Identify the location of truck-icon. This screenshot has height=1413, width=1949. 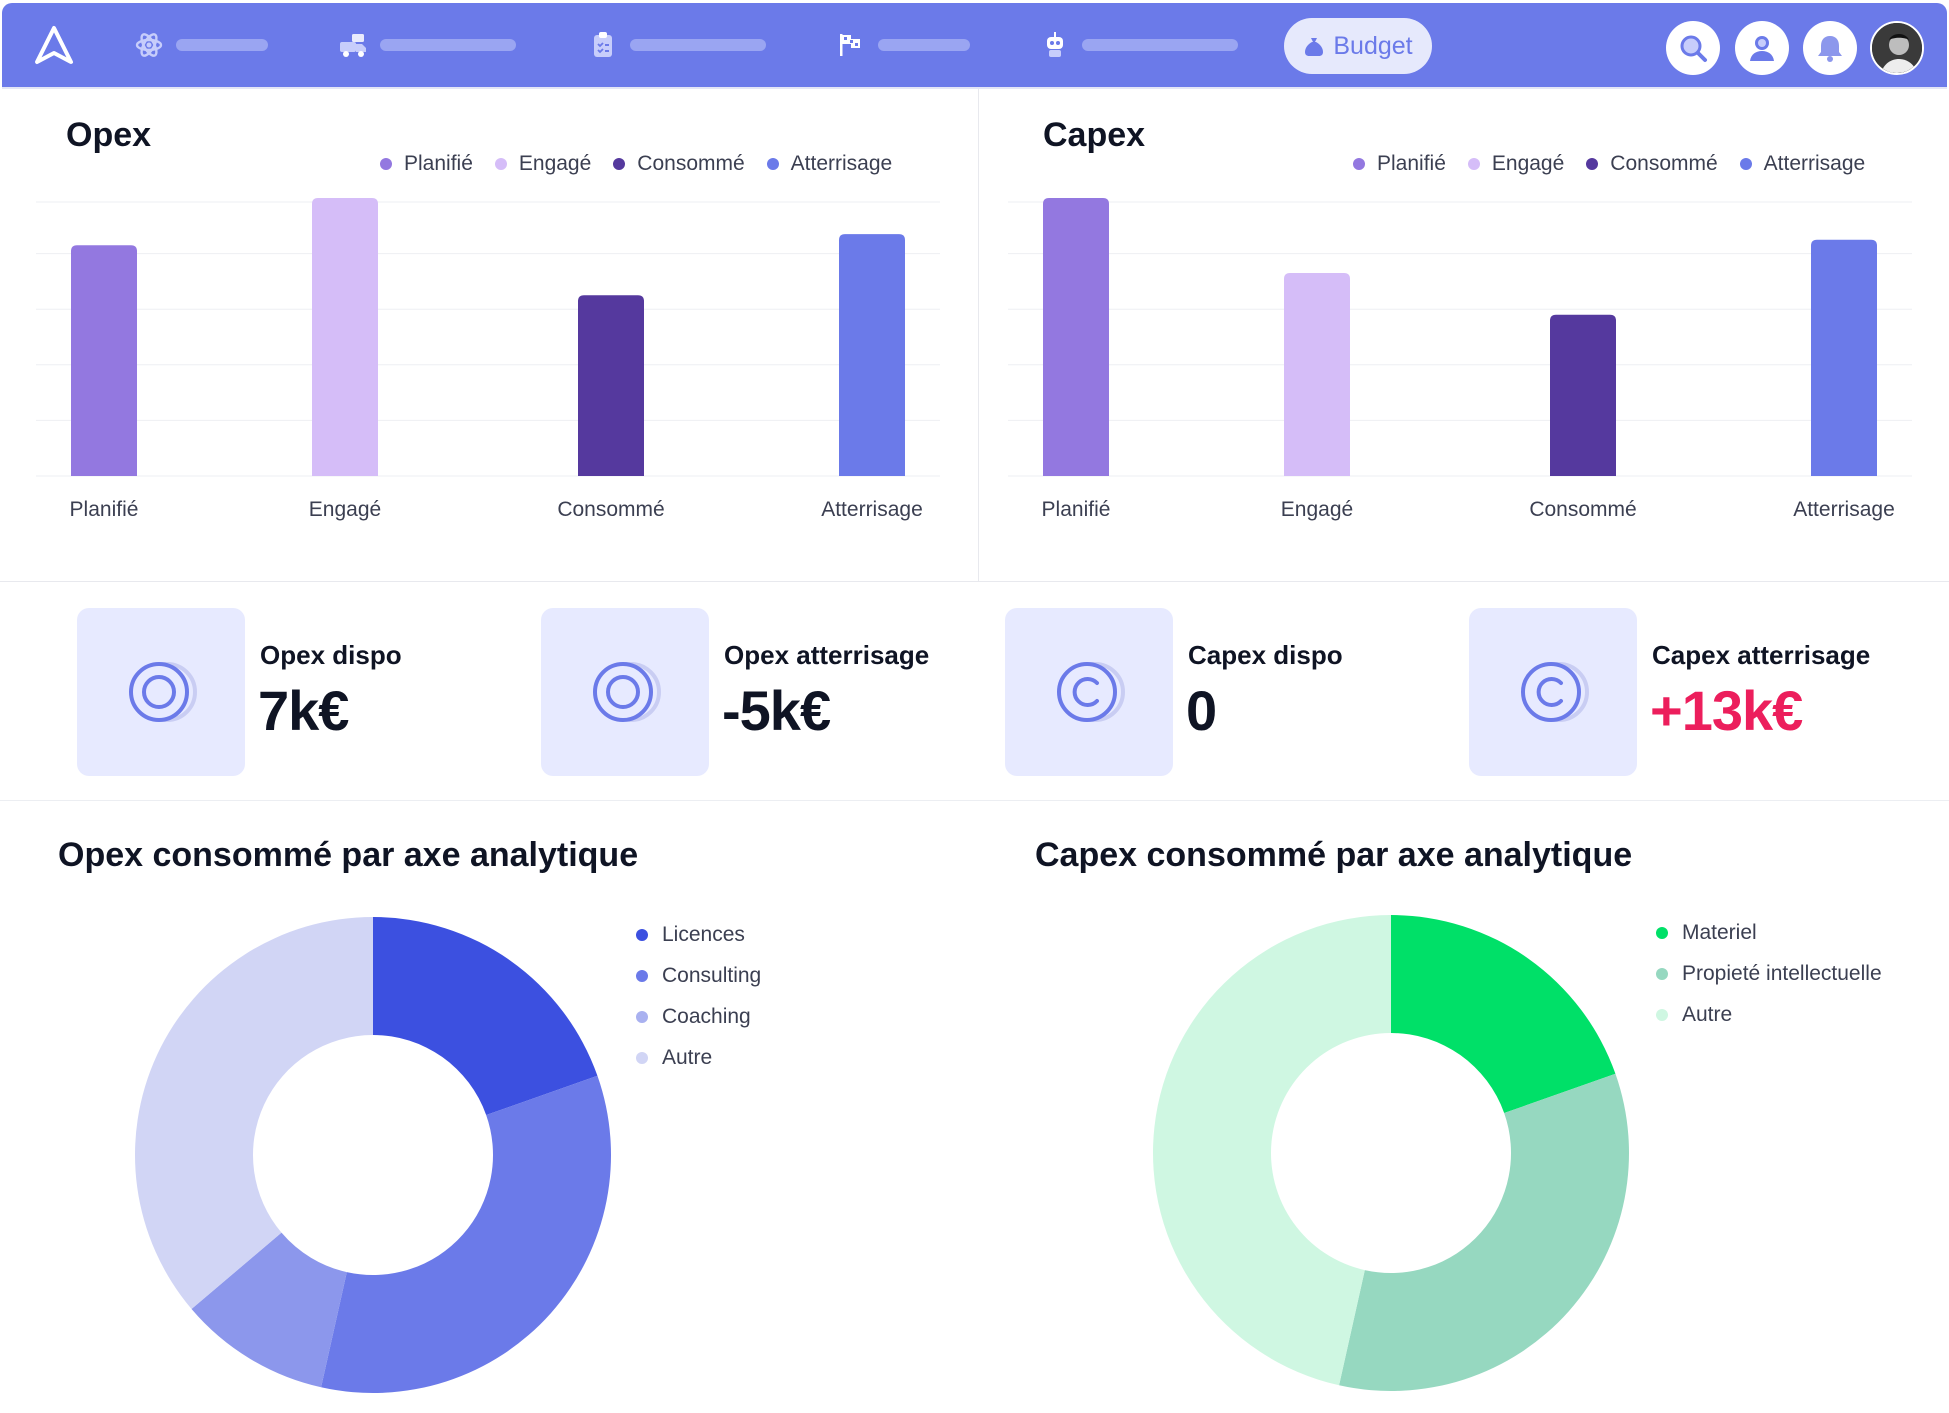
(353, 45).